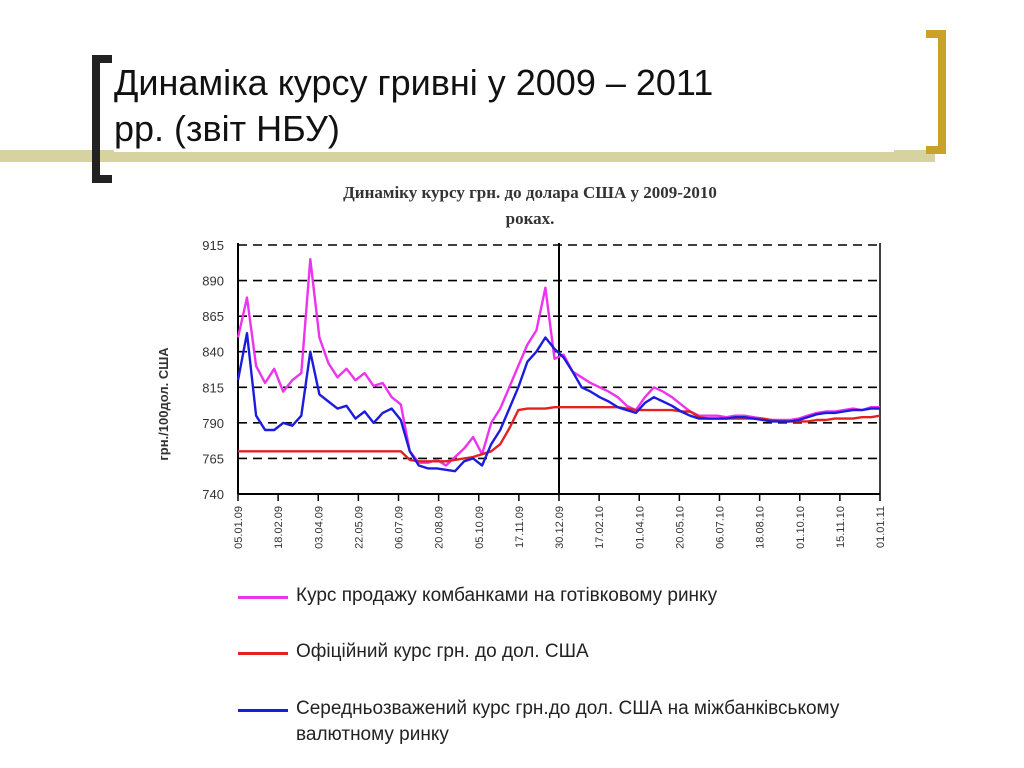  I want to click on y-tick-label: 740, so click(213, 494).